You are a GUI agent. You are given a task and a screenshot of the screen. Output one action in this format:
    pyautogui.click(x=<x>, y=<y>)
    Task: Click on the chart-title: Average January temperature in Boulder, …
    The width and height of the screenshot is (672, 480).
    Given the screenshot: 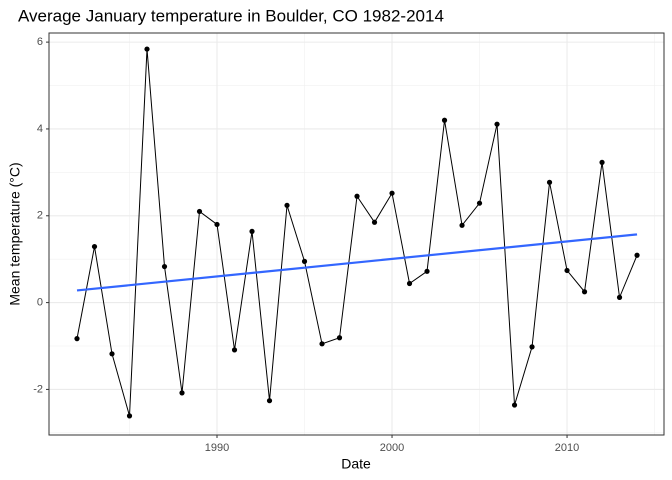 What is the action you would take?
    pyautogui.click(x=231, y=15)
    